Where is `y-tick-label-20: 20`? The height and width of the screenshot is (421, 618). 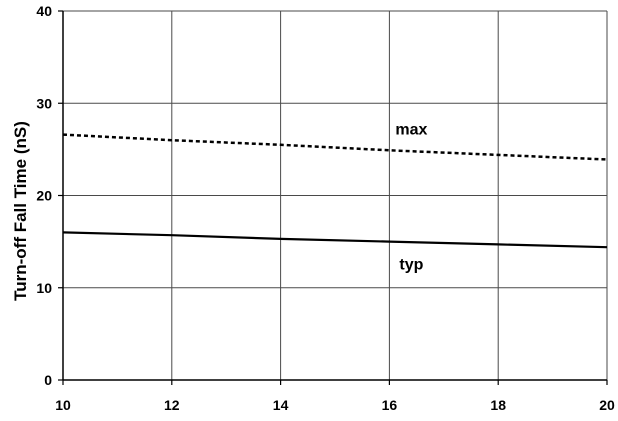 y-tick-label-20: 20 is located at coordinates (44, 196).